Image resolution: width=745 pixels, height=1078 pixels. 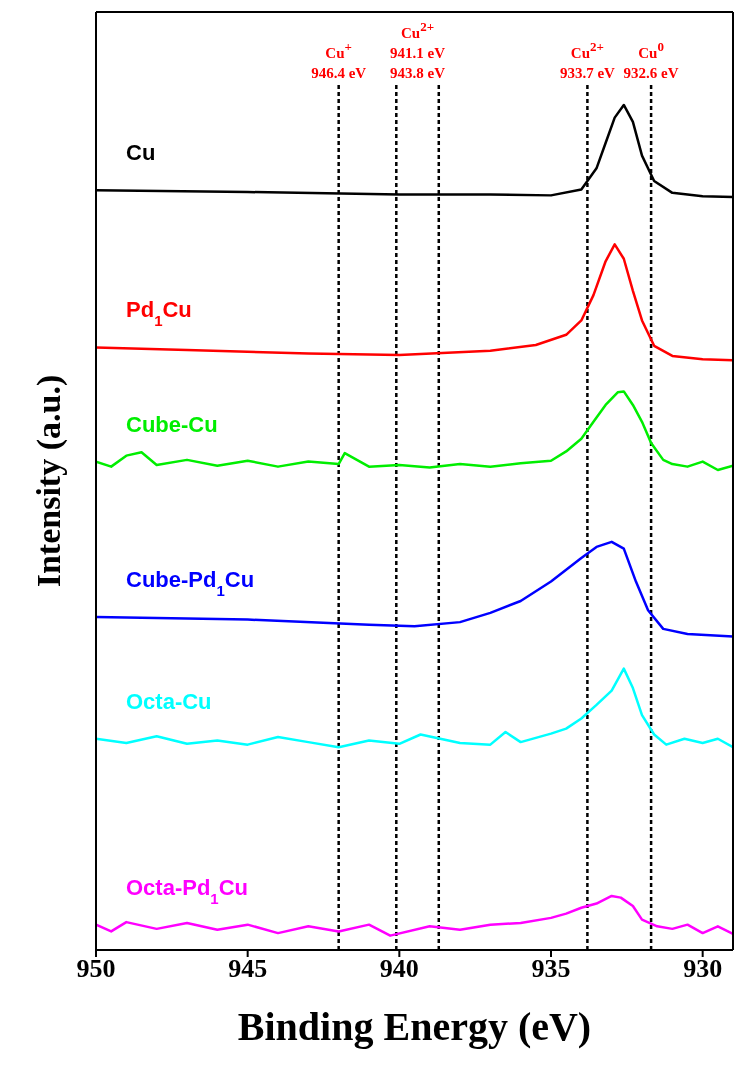 What do you see at coordinates (172, 424) in the screenshot?
I see `series-label: Cube-Cu` at bounding box center [172, 424].